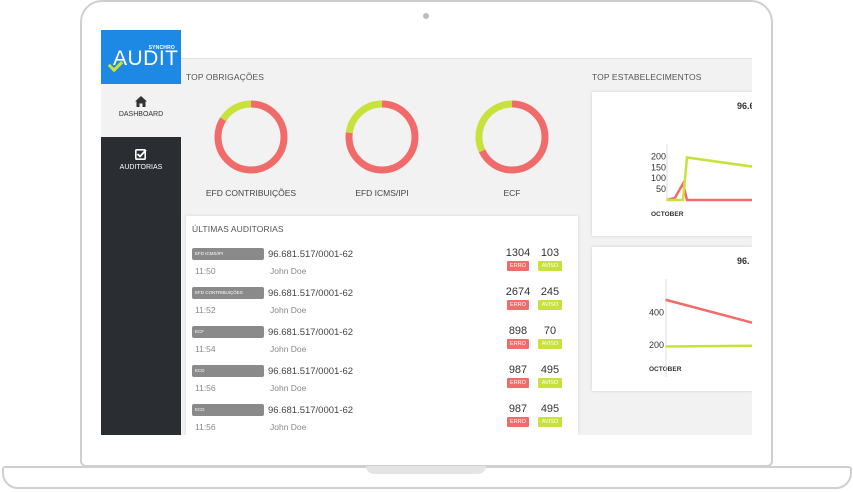 The height and width of the screenshot is (492, 853). Describe the element at coordinates (550, 253) in the screenshot. I see `warning-count: 103` at that location.